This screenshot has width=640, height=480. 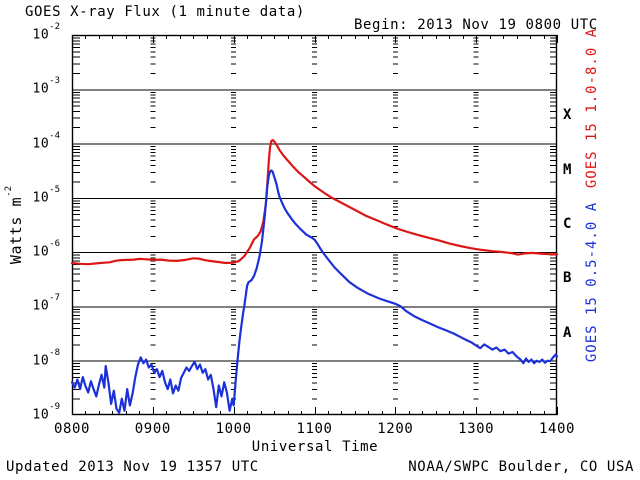 What do you see at coordinates (567, 224) in the screenshot?
I see `flare-class-letter-c: C` at bounding box center [567, 224].